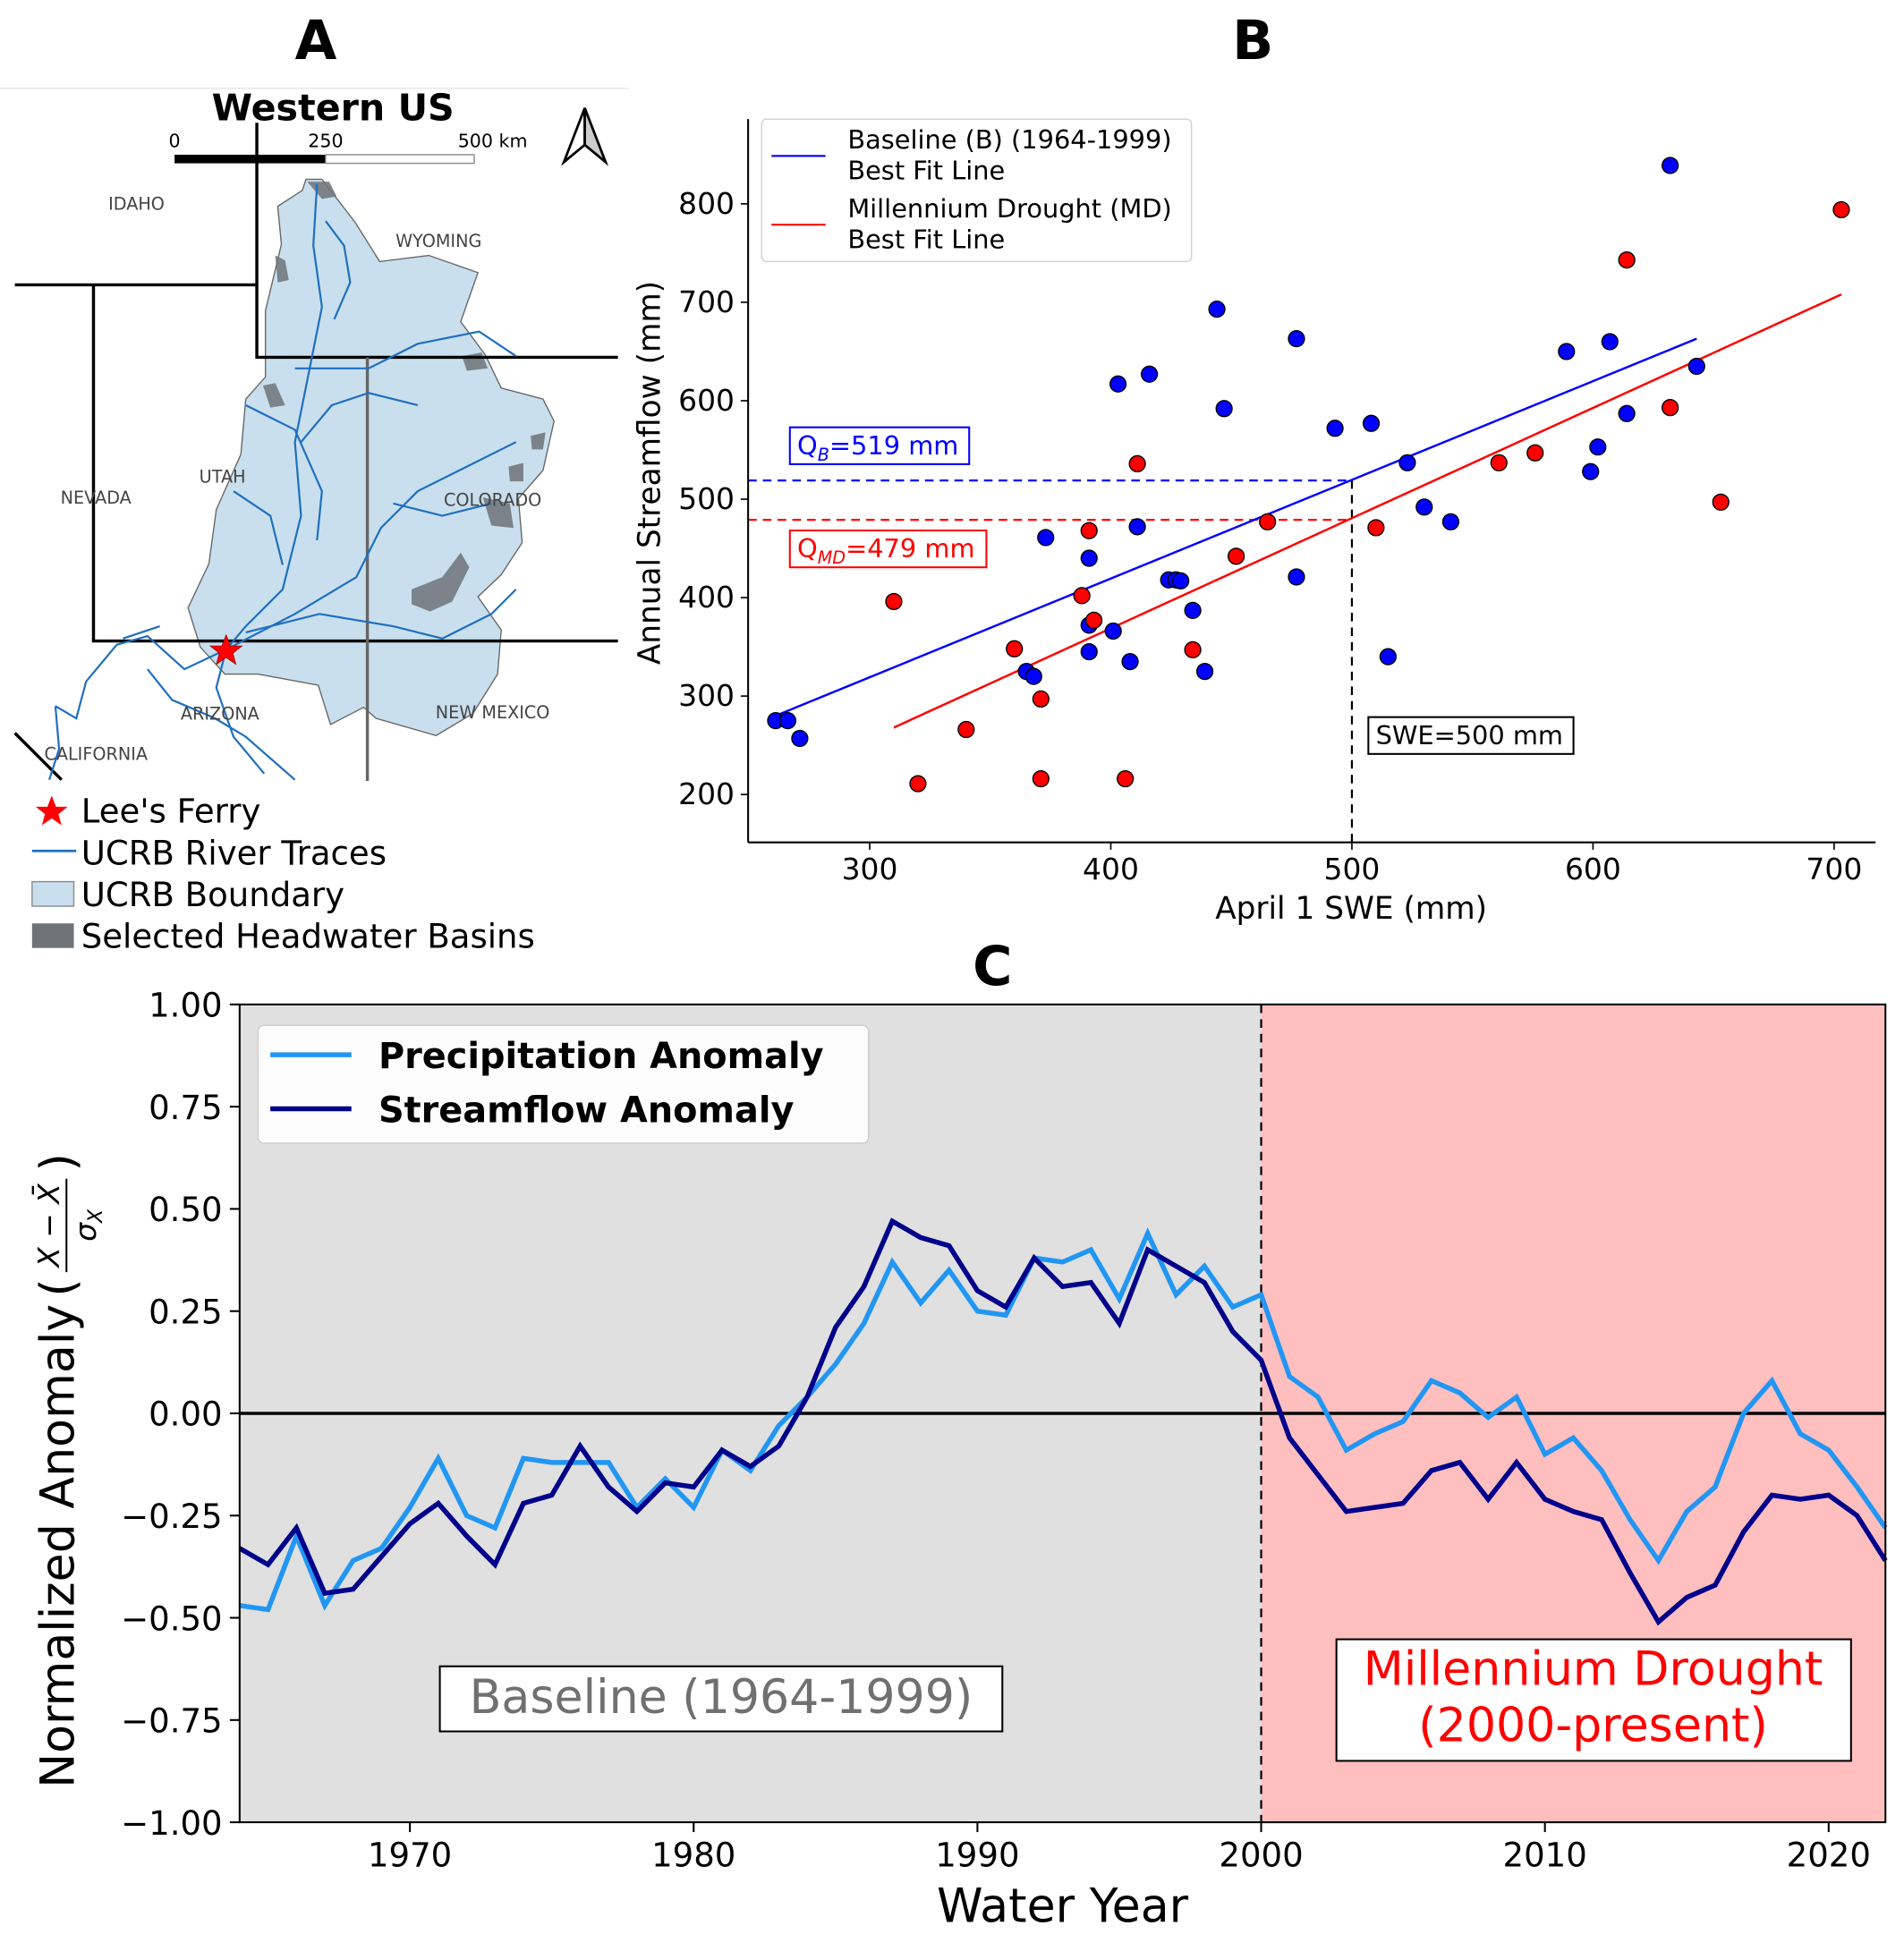 The image size is (1904, 1934). I want to click on reference-lines, so click(1051, 661).